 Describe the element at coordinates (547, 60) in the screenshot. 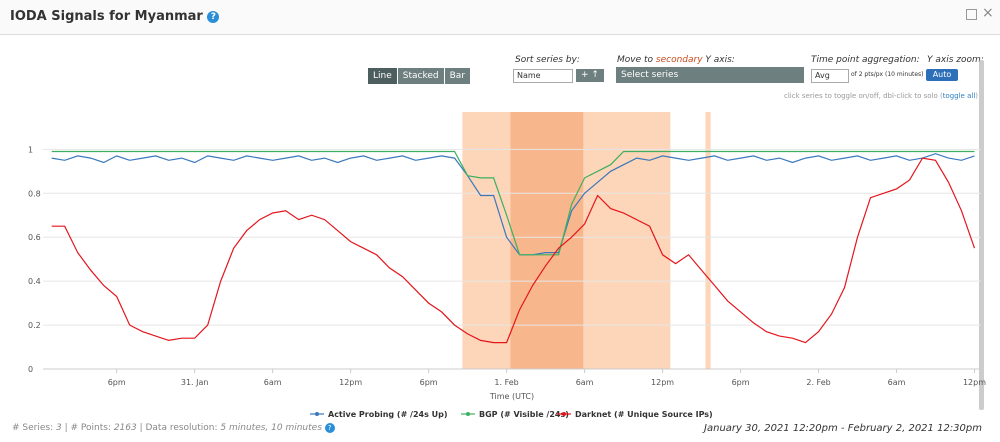

I see `sort-label: Sort series by:` at that location.